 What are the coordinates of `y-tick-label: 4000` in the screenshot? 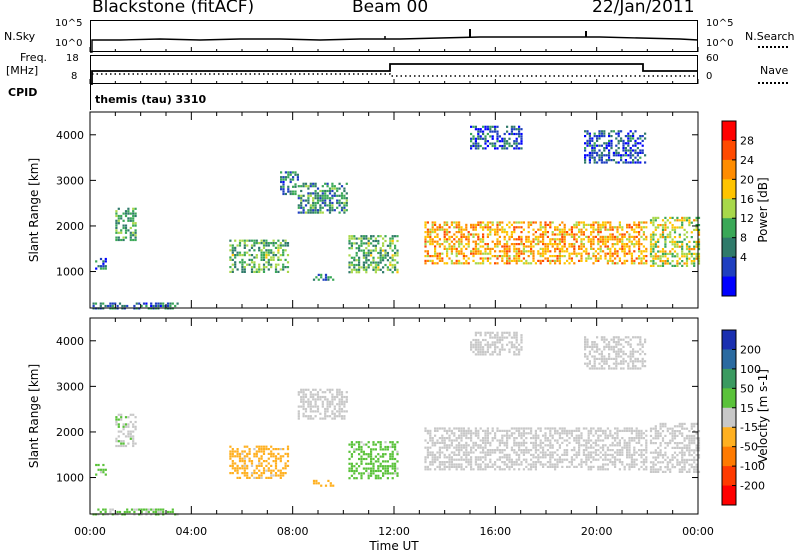 It's located at (70, 135).